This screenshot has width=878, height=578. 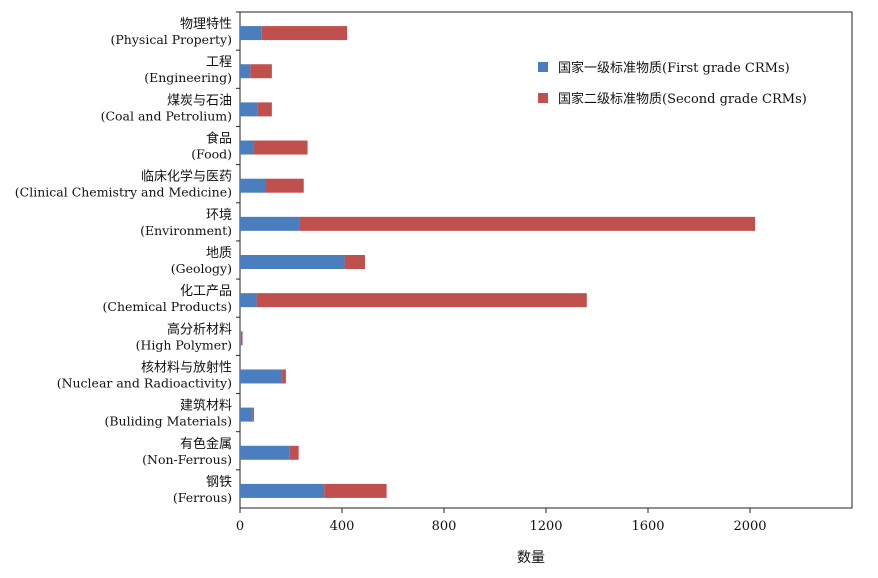 I want to click on category-label-cn-9: 核材料与放射性, so click(x=186, y=367).